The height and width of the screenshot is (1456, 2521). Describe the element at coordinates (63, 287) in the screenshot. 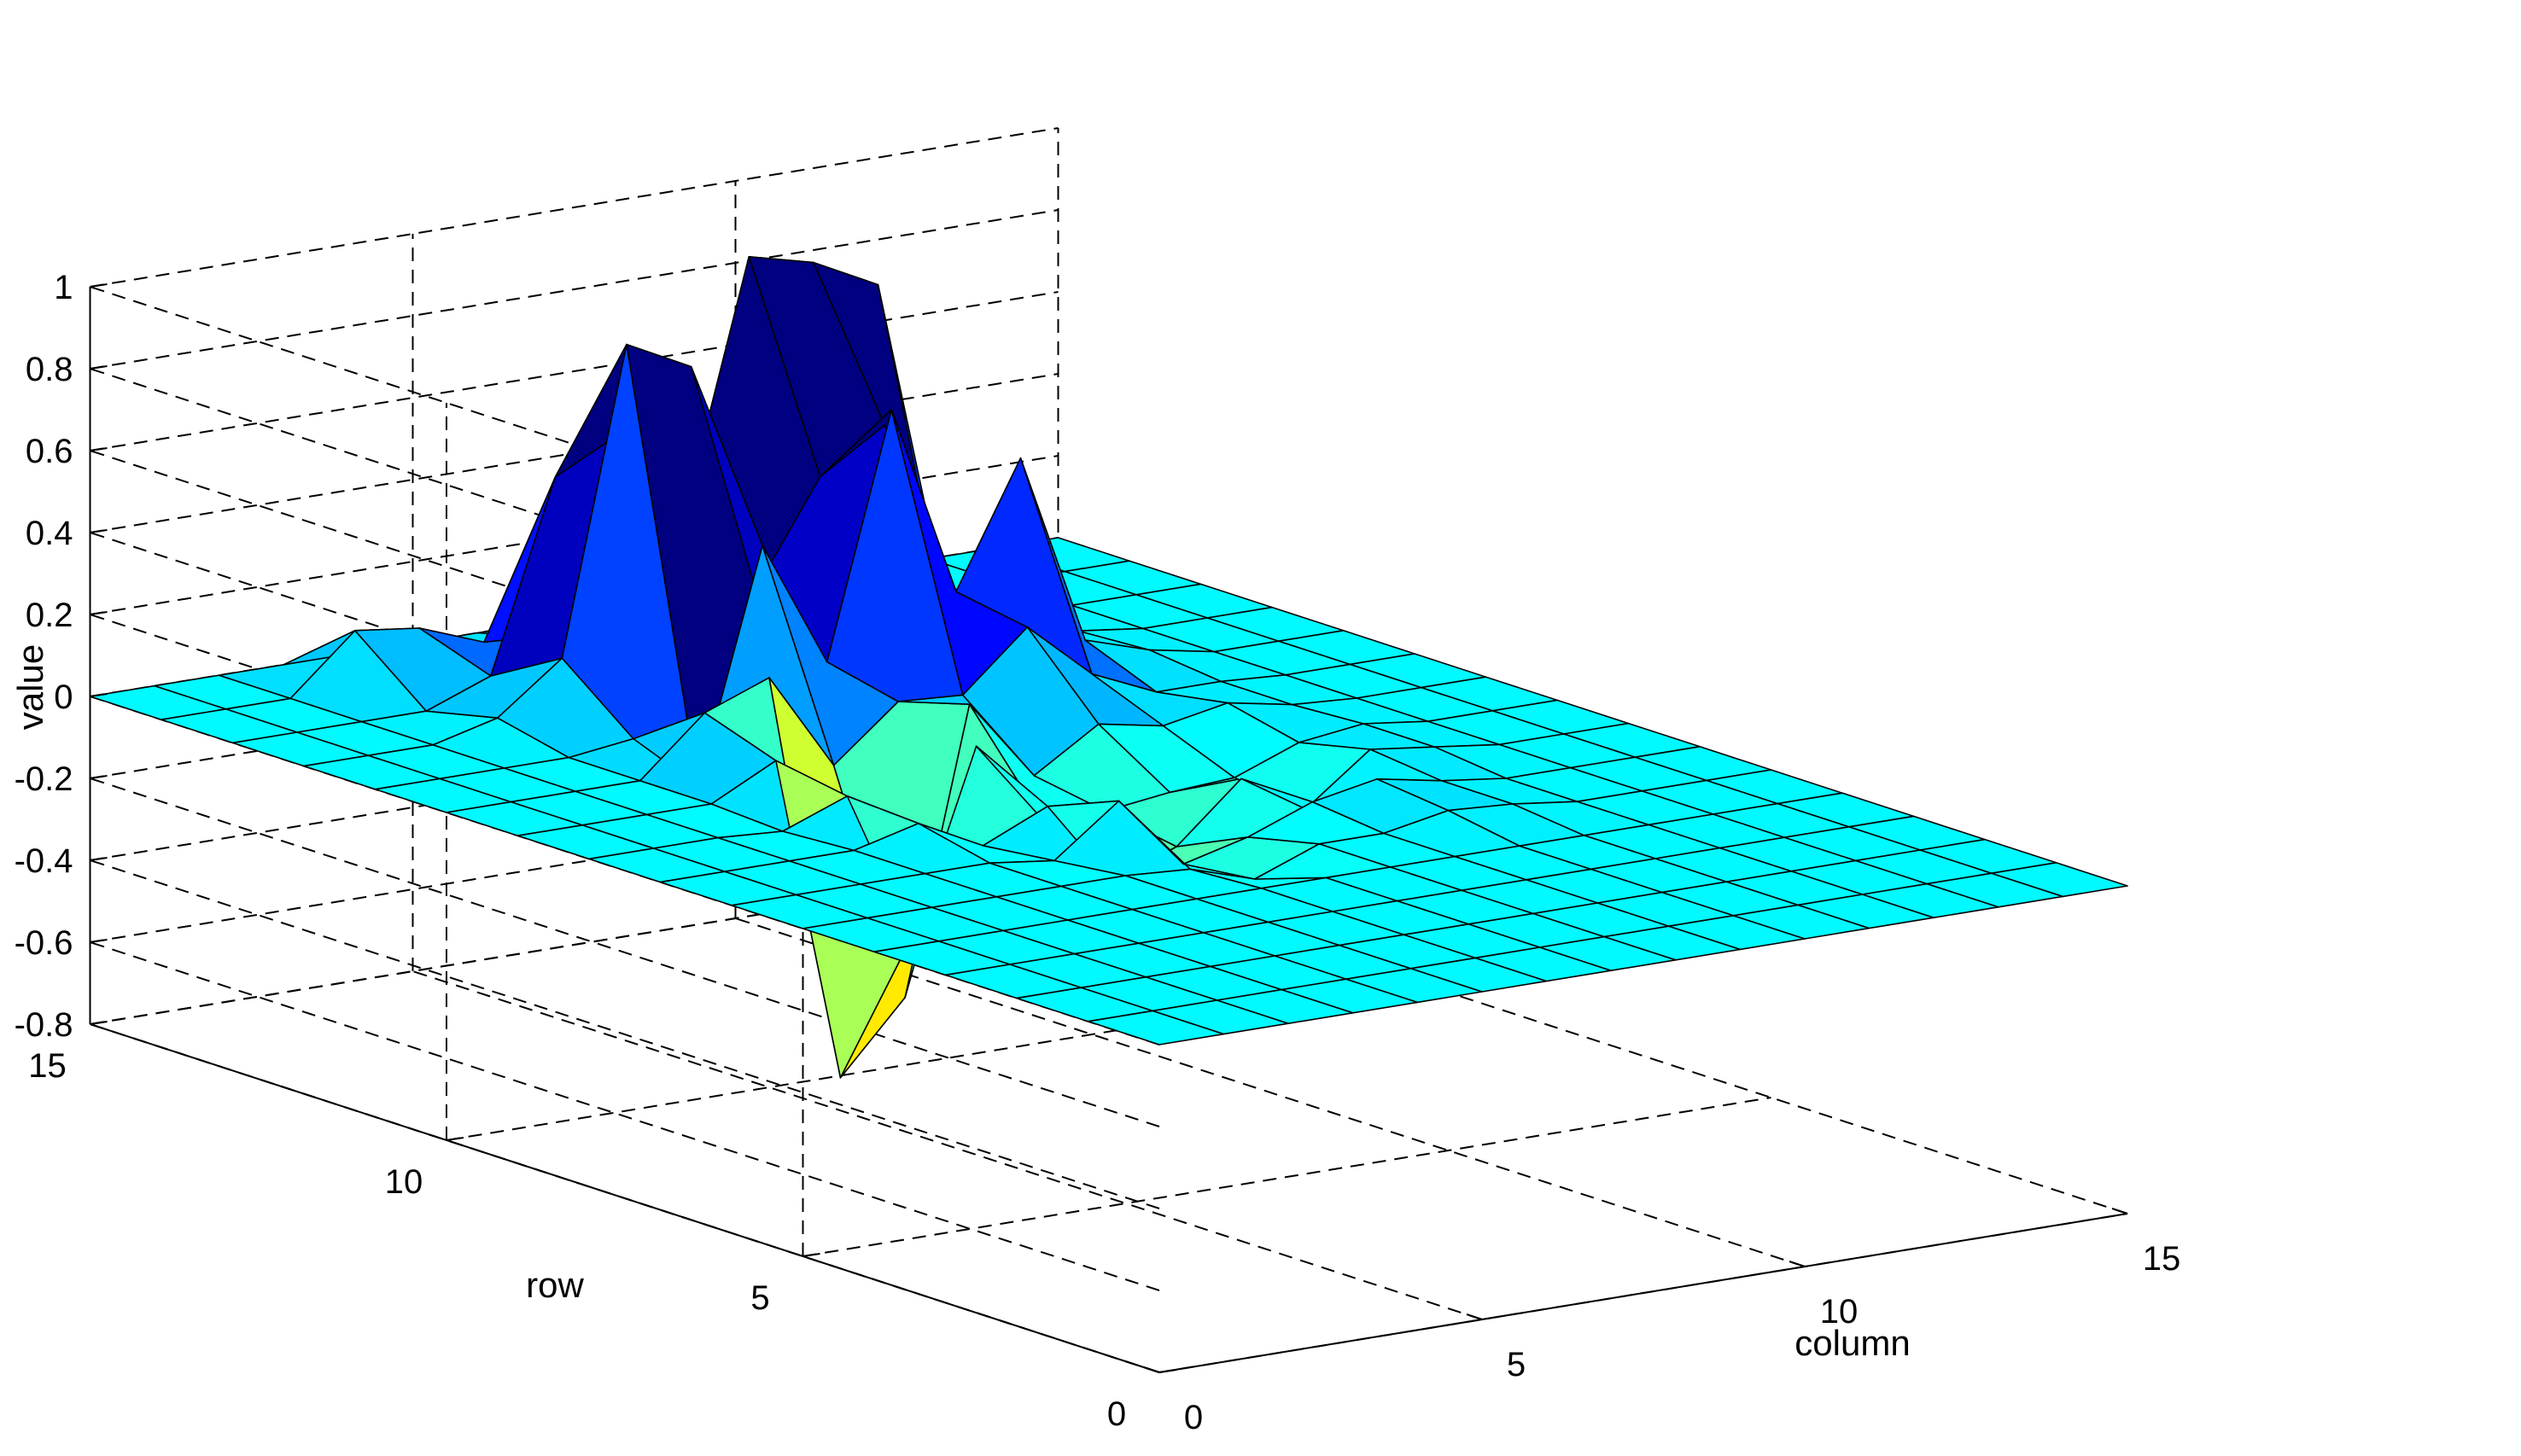

I see `z-tick-label: 1` at that location.